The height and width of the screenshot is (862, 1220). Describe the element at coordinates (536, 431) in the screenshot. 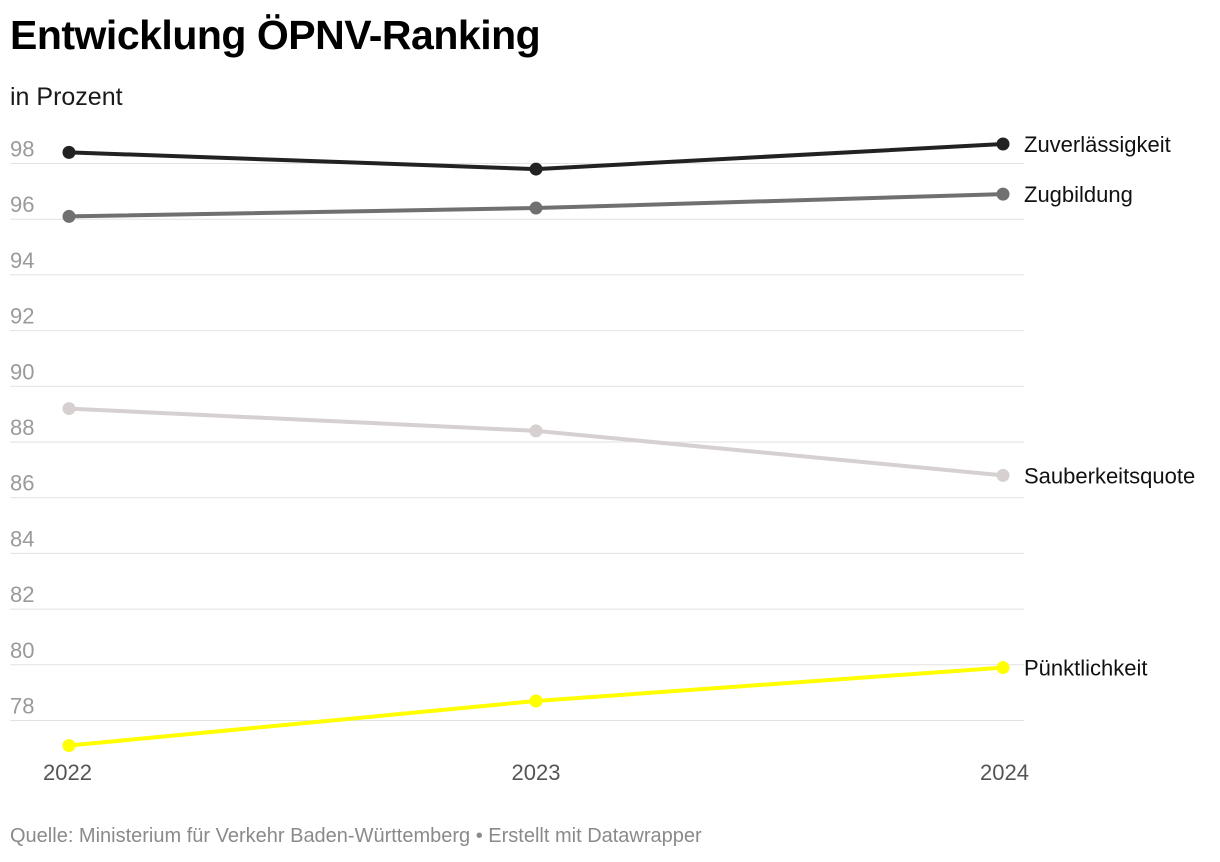

I see `data-point-sauberkeitsquote-2023` at that location.